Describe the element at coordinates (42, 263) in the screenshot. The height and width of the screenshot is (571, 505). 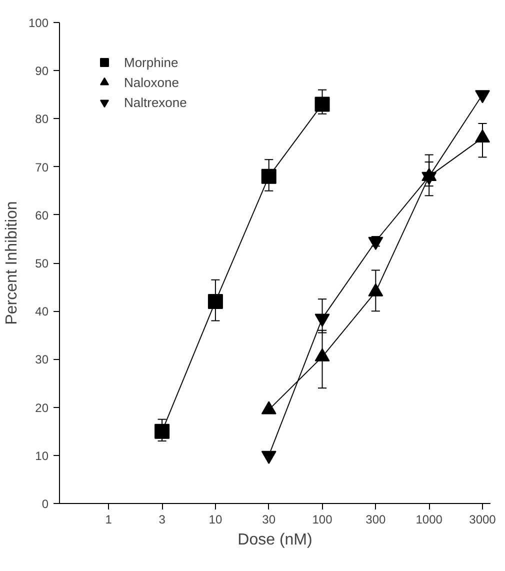
I see `y-tick-label: 50` at that location.